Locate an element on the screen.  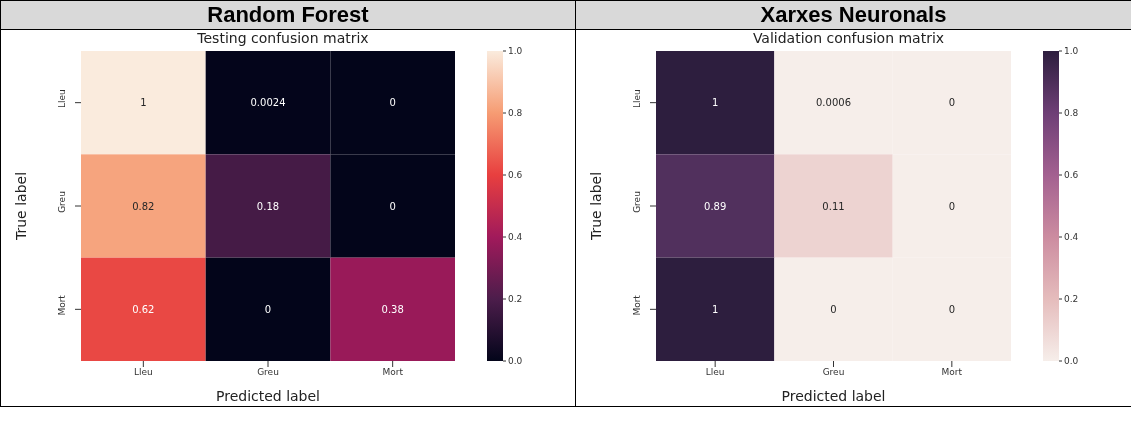
data-label: 0.38 is located at coordinates (392, 309).